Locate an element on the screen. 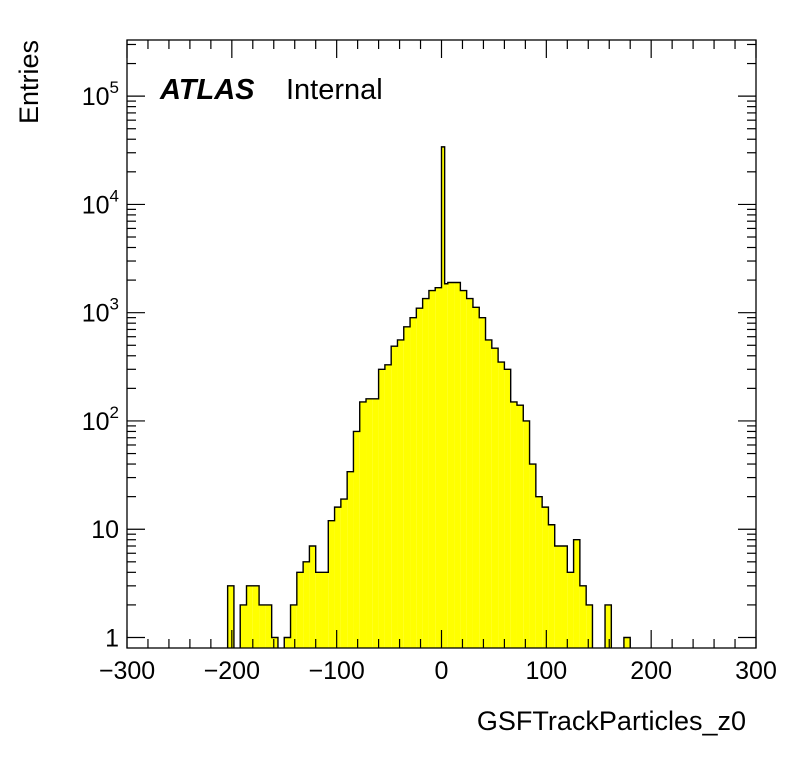 The width and height of the screenshot is (796, 772). y-tick-label: 1 is located at coordinates (112, 639).